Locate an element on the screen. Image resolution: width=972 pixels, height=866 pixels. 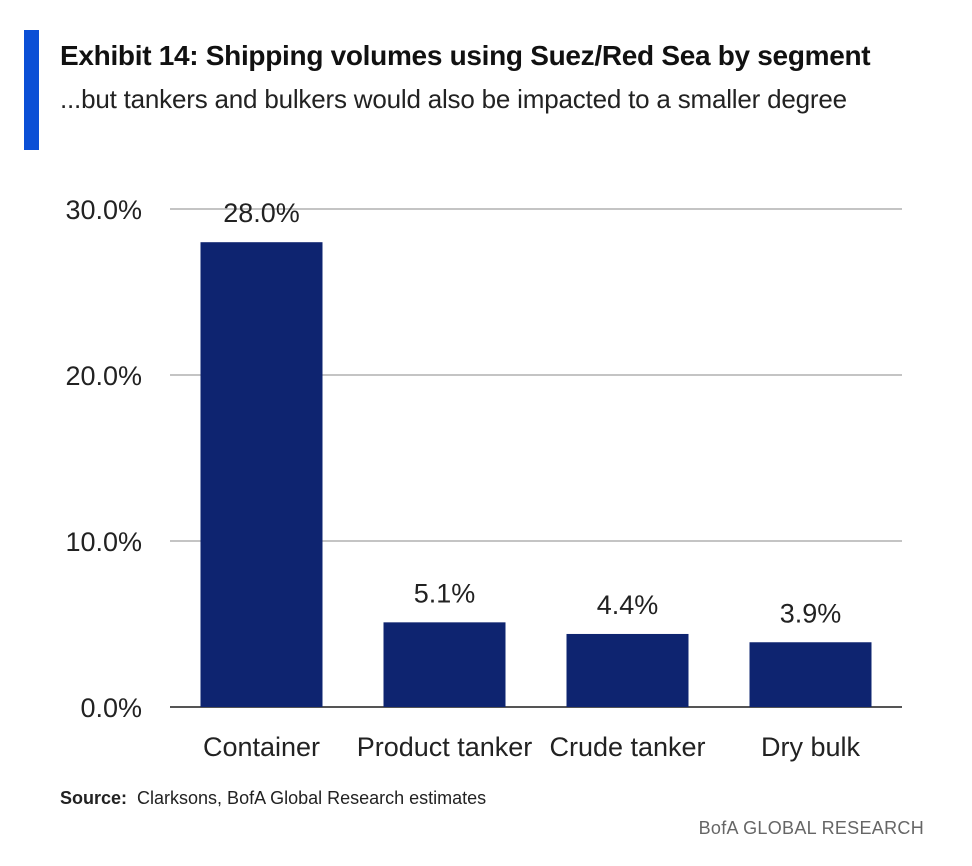
bar-dry-bulk is located at coordinates (810, 674).